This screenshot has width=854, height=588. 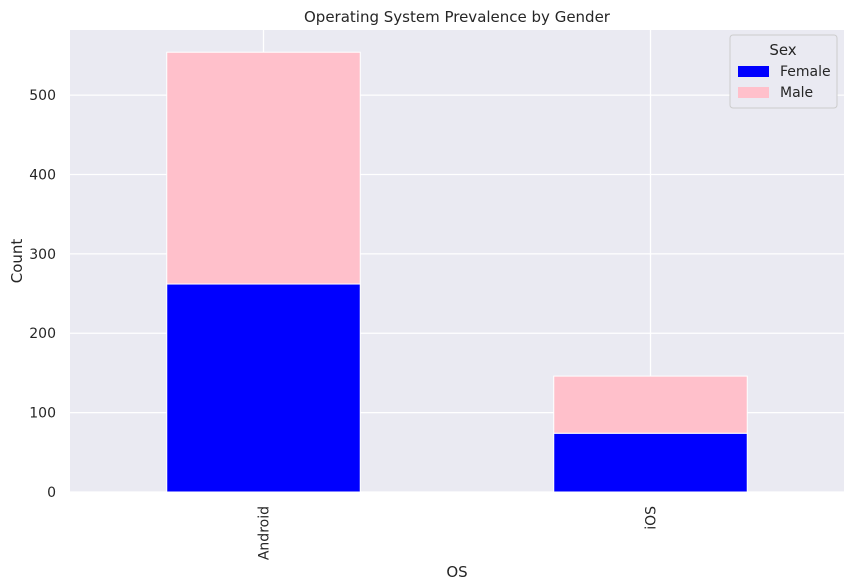 I want to click on y-tick-label: 500, so click(x=42, y=96).